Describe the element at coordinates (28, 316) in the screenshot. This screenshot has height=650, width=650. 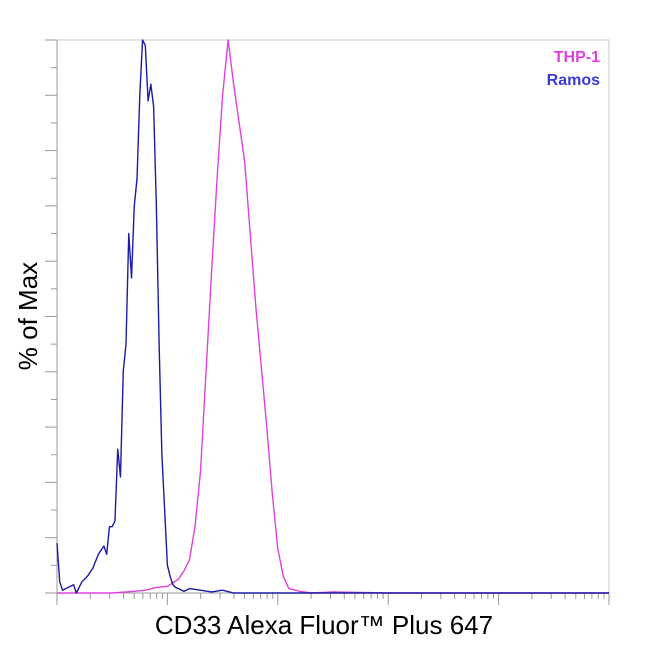
I see `y-axis-label: % of Max` at that location.